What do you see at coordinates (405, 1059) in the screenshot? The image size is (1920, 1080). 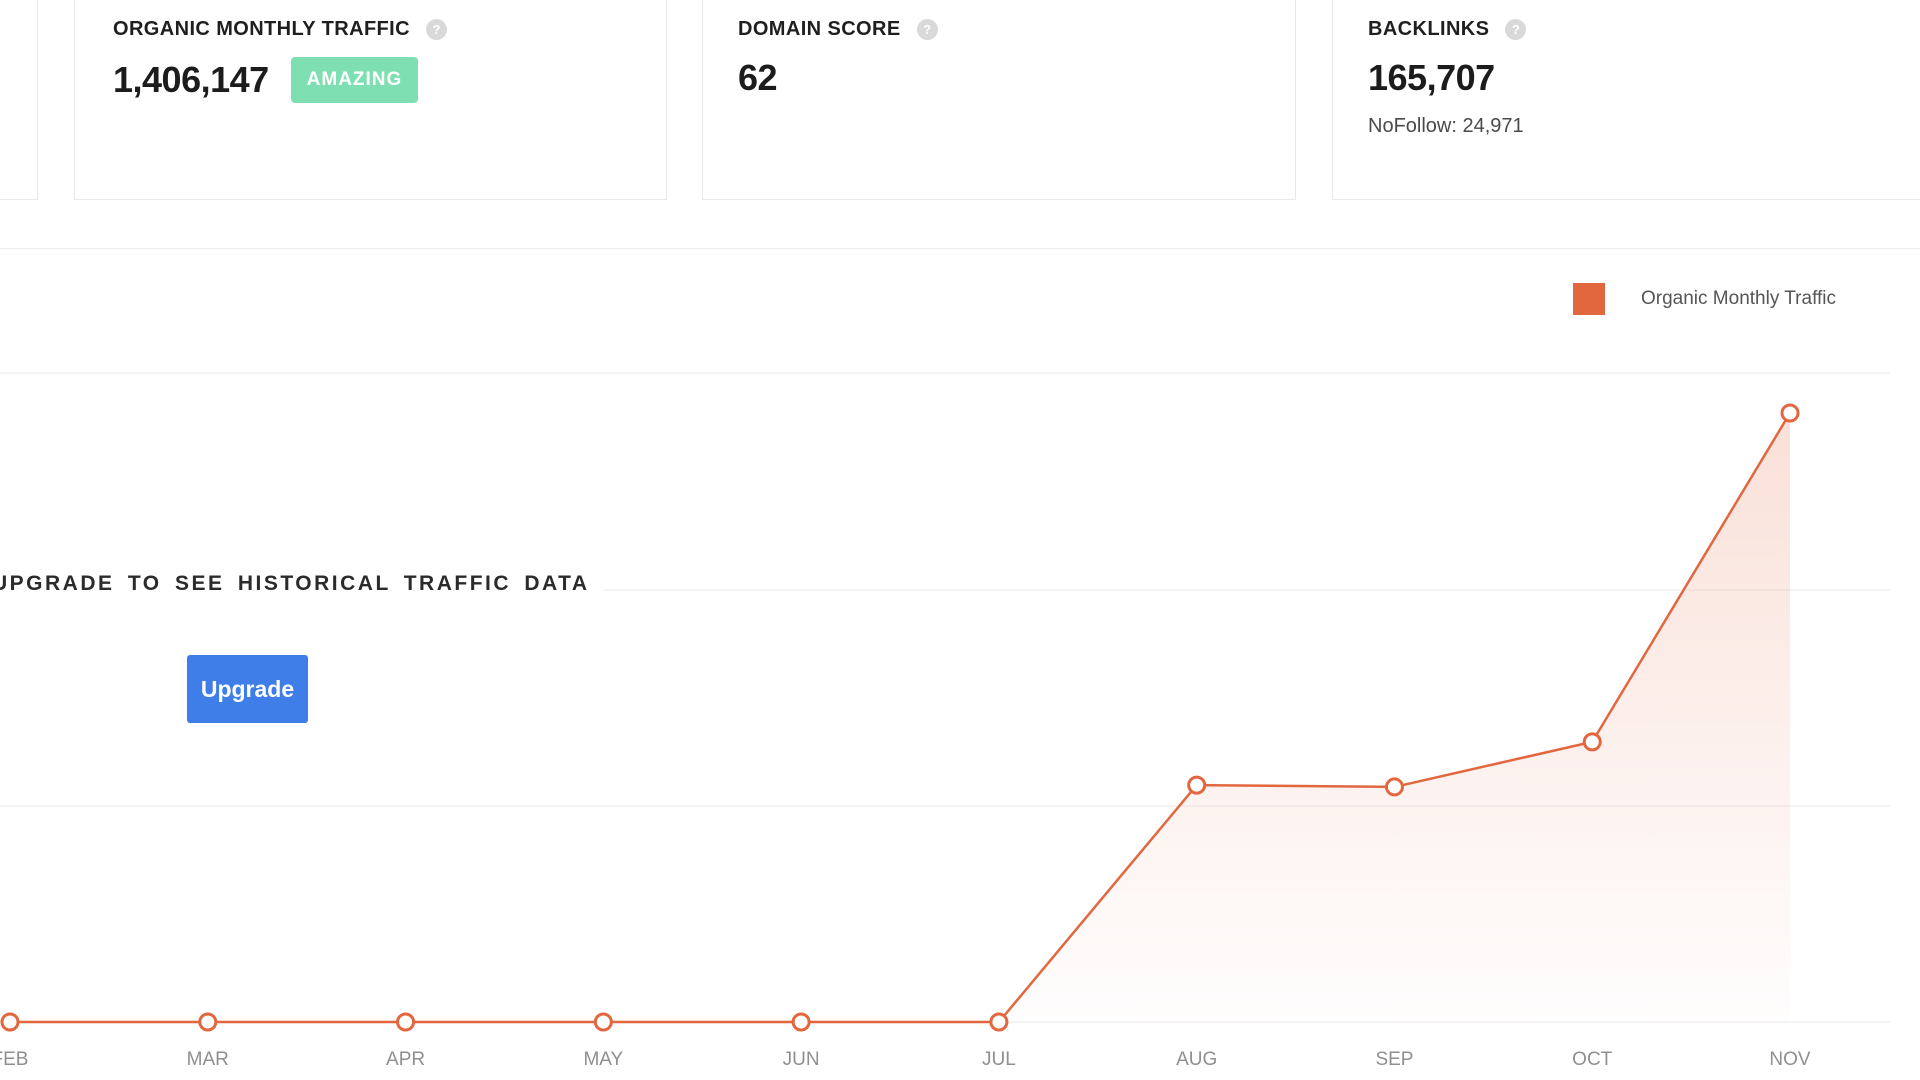 I see `month-label: APR` at bounding box center [405, 1059].